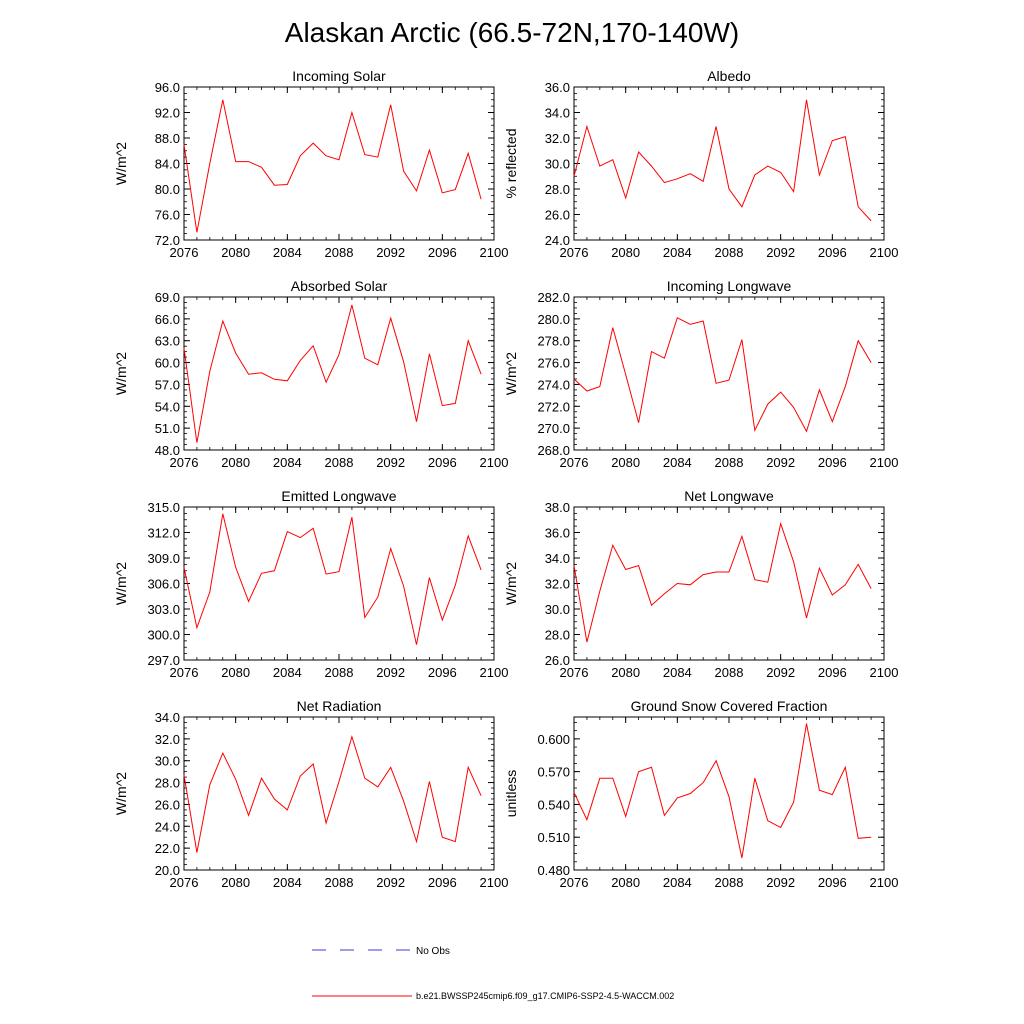 The image size is (1024, 1024). I want to click on panel-title: Ground Snow Covered Fraction, so click(729, 706).